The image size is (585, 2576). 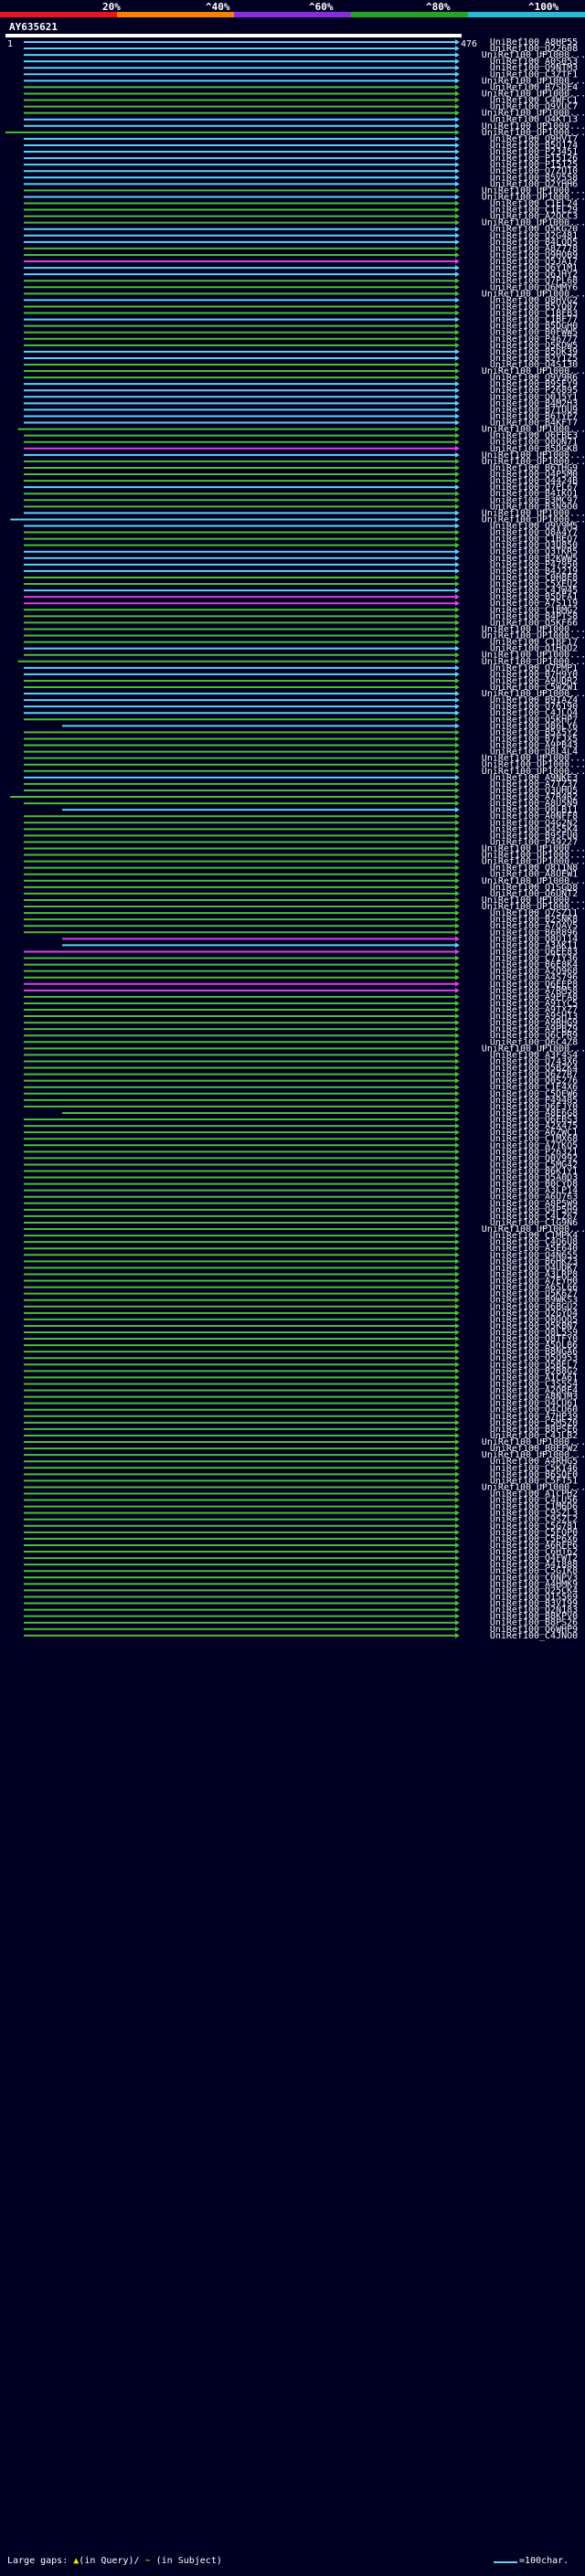 What do you see at coordinates (534, 365) in the screenshot?
I see `hit-label: UniRef100_Q4S130` at bounding box center [534, 365].